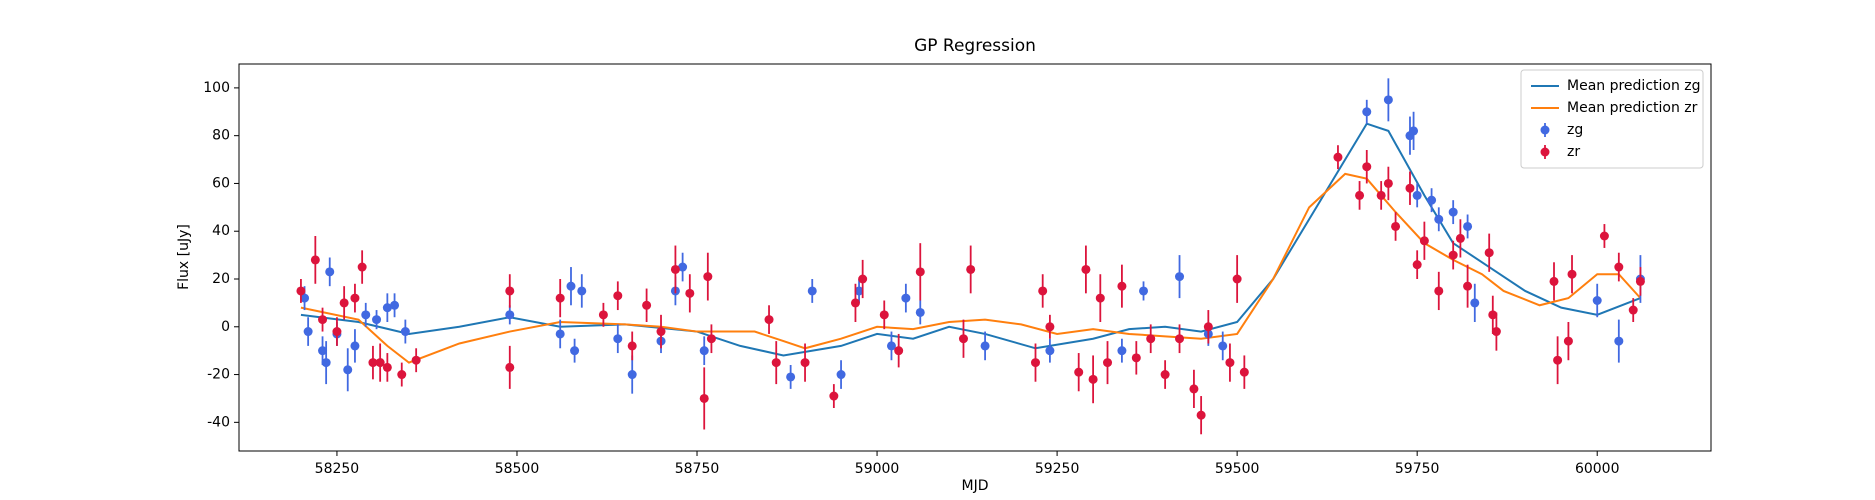 This screenshot has width=1875, height=500. What do you see at coordinates (1597, 469) in the screenshot?
I see `x-tick-label: 60000` at bounding box center [1597, 469].